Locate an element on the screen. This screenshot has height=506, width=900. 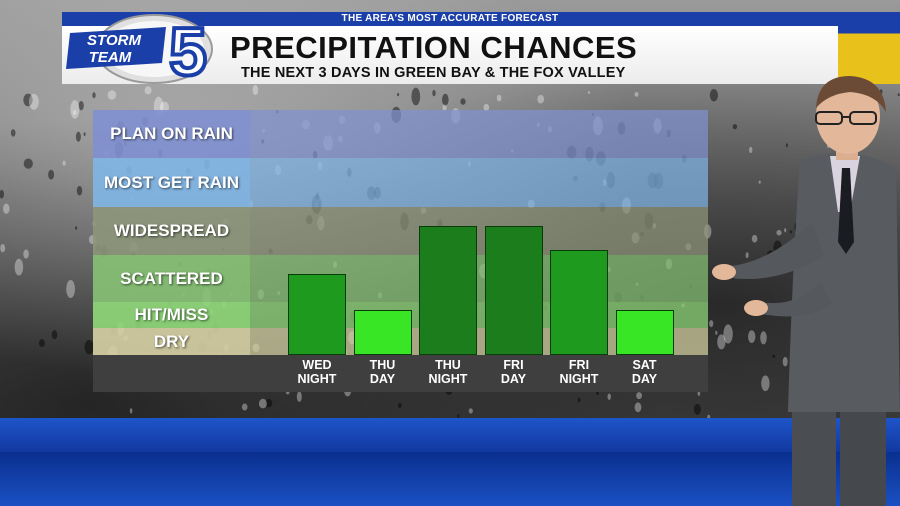
level-label: DRY is located at coordinates (171, 341).